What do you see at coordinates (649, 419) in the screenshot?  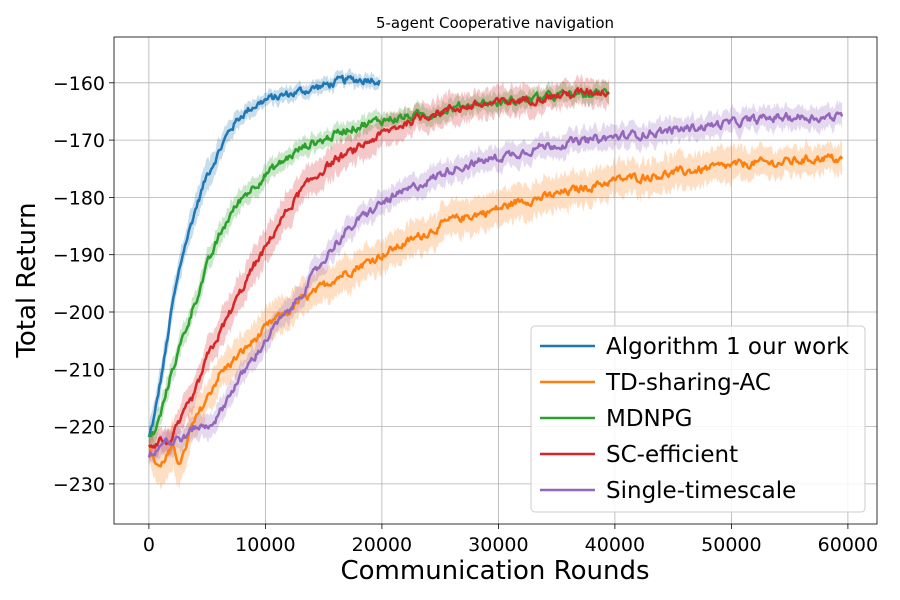 I see `legend-label: MDNPG` at bounding box center [649, 419].